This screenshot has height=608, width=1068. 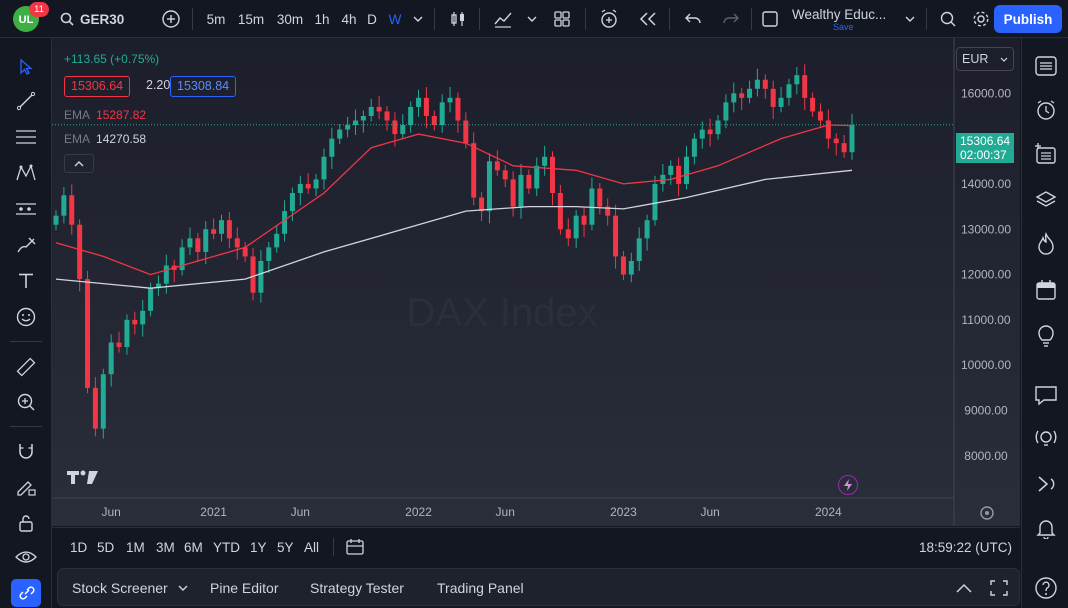 I want to click on settings-gear-icon, so click(x=987, y=513).